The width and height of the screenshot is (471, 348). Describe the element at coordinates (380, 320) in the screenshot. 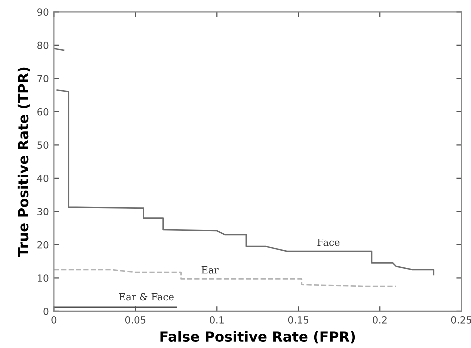

I see `x-tick-label: 0.2` at that location.